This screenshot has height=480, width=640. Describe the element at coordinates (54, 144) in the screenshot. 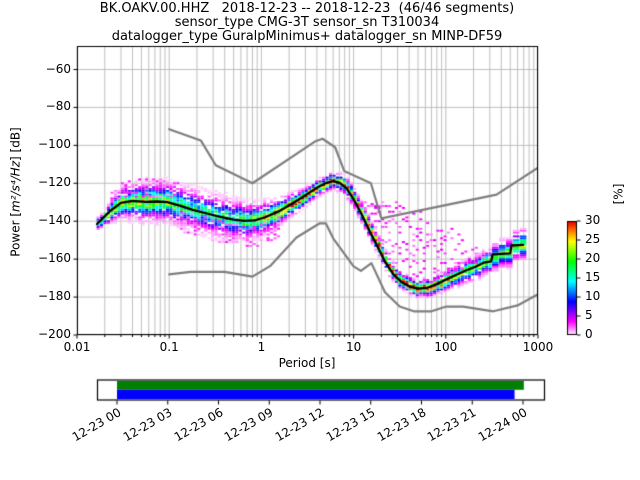

I see `y-tick-label: −100` at that location.